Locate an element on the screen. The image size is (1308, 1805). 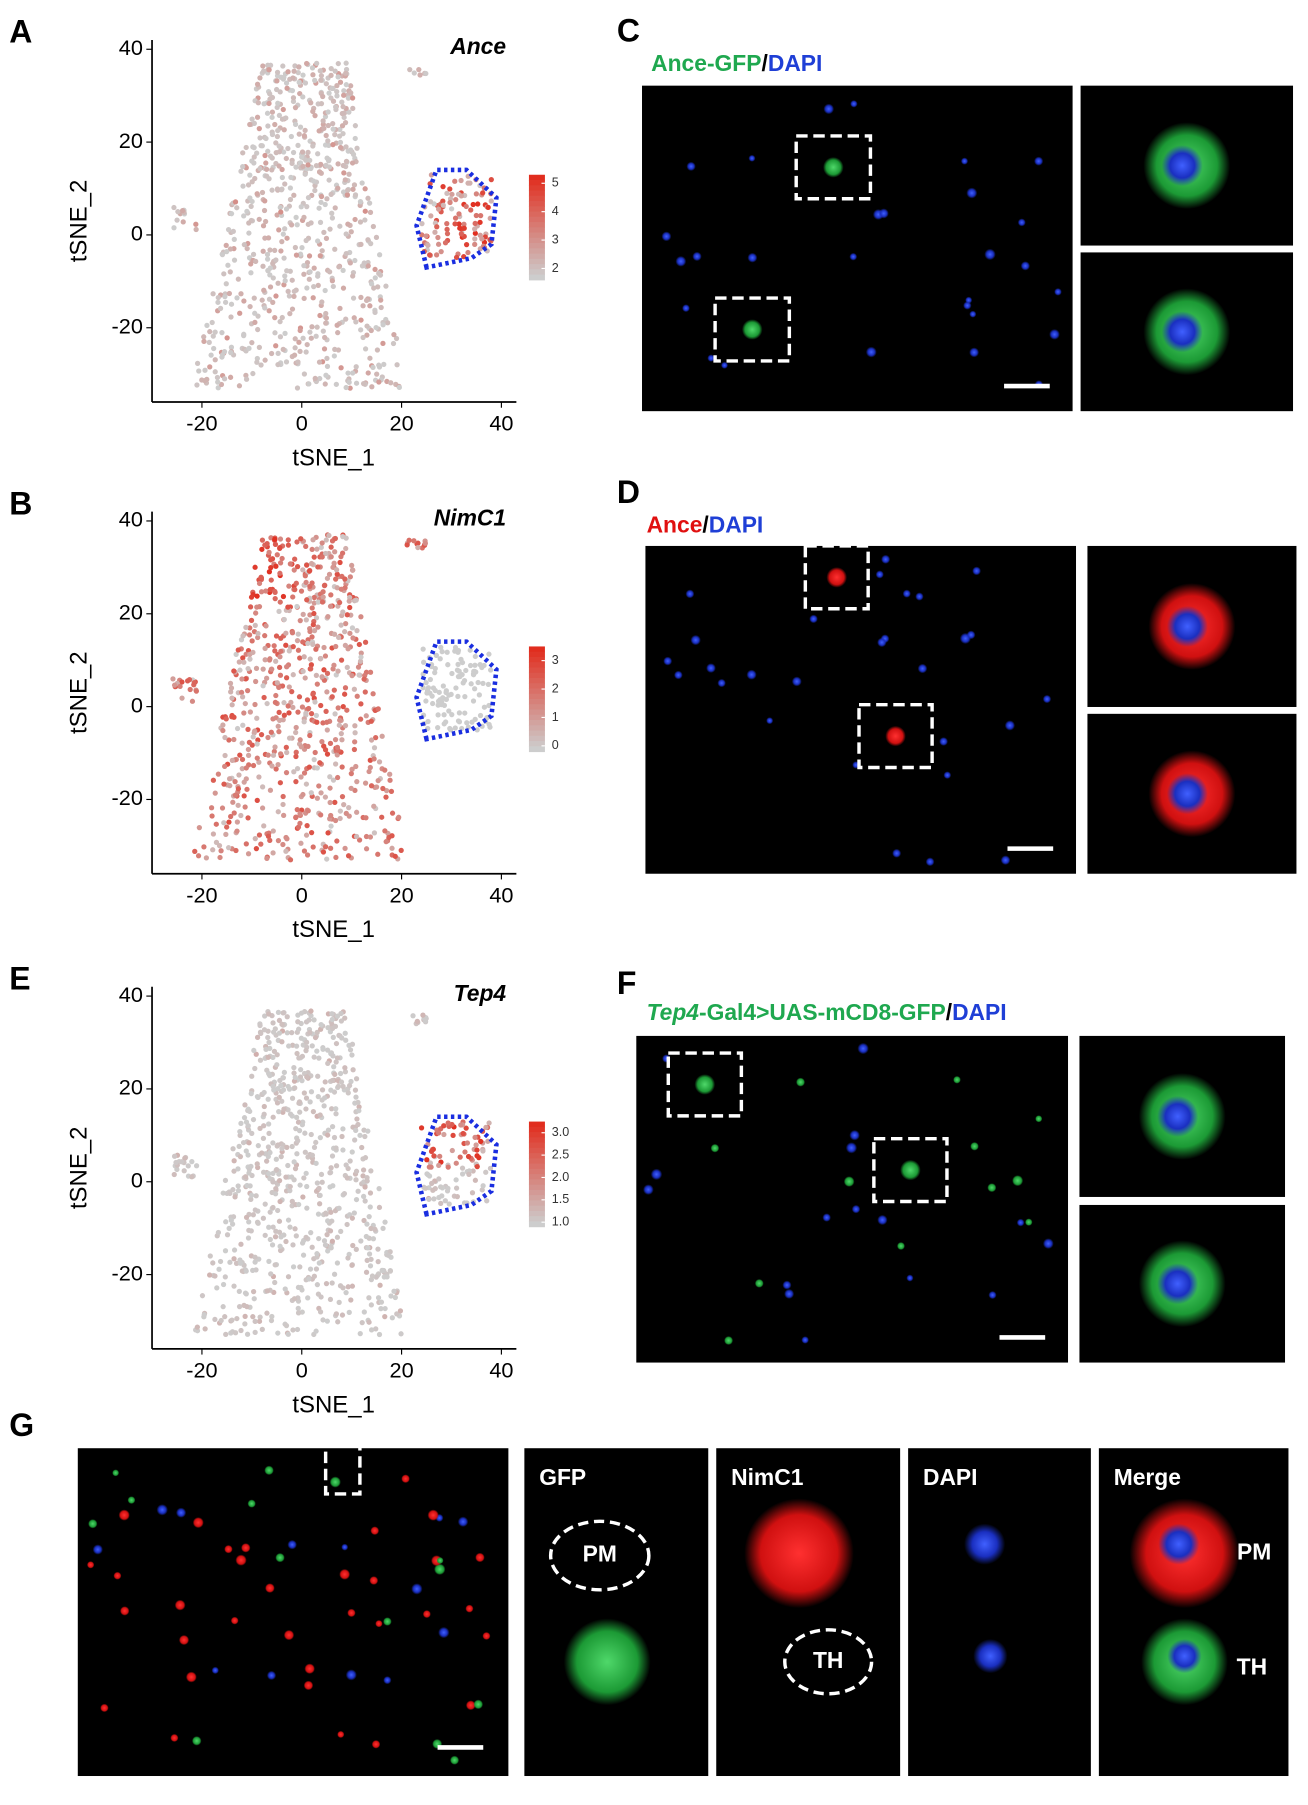
y-tick-label: 20 is located at coordinates (131, 1087).